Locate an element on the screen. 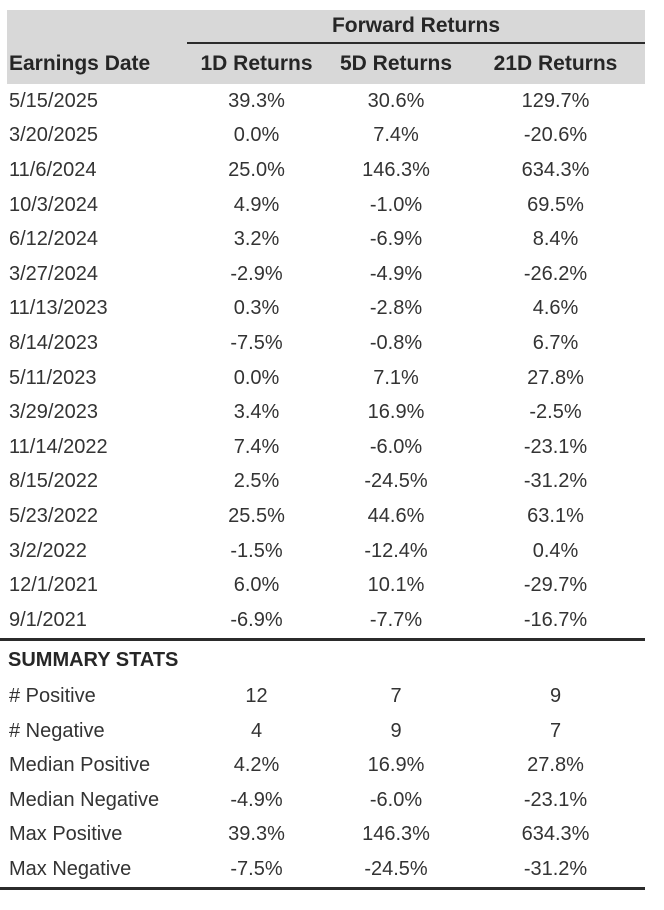  column-header-5d-returns: 5D Returns is located at coordinates (396, 63).